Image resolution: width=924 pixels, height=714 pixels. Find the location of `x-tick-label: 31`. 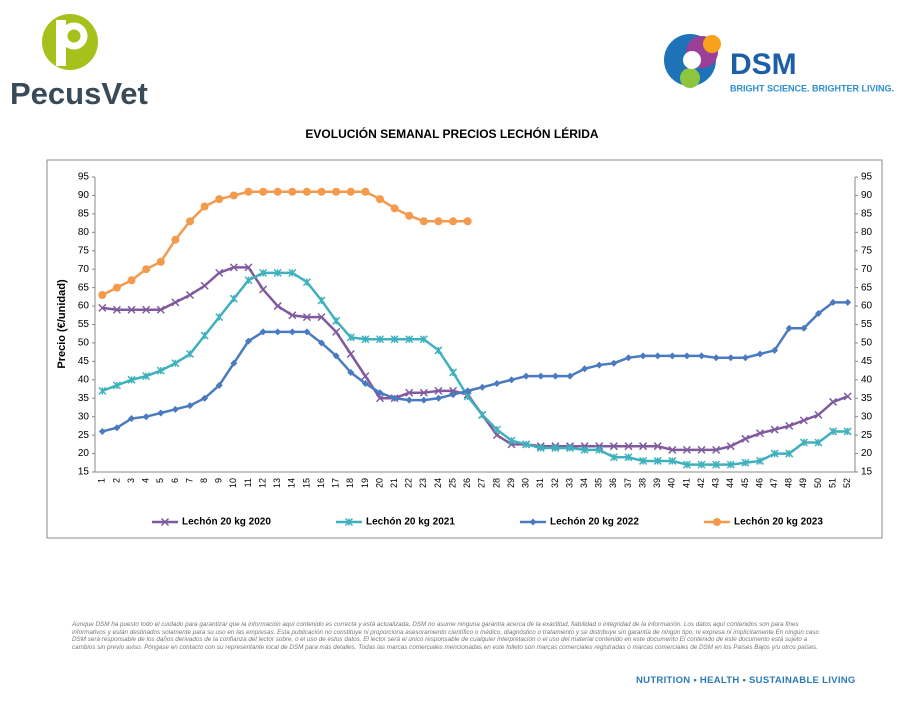

x-tick-label: 31 is located at coordinates (540, 483).